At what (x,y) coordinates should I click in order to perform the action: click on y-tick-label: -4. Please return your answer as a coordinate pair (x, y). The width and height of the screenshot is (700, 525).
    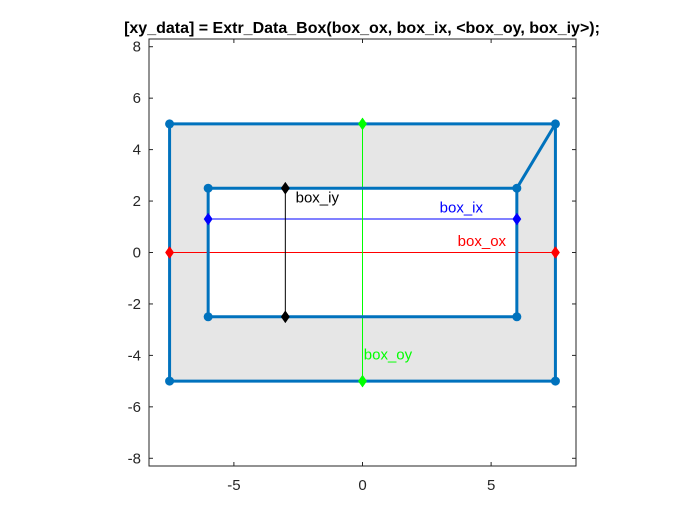
    Looking at the image, I should click on (134, 355).